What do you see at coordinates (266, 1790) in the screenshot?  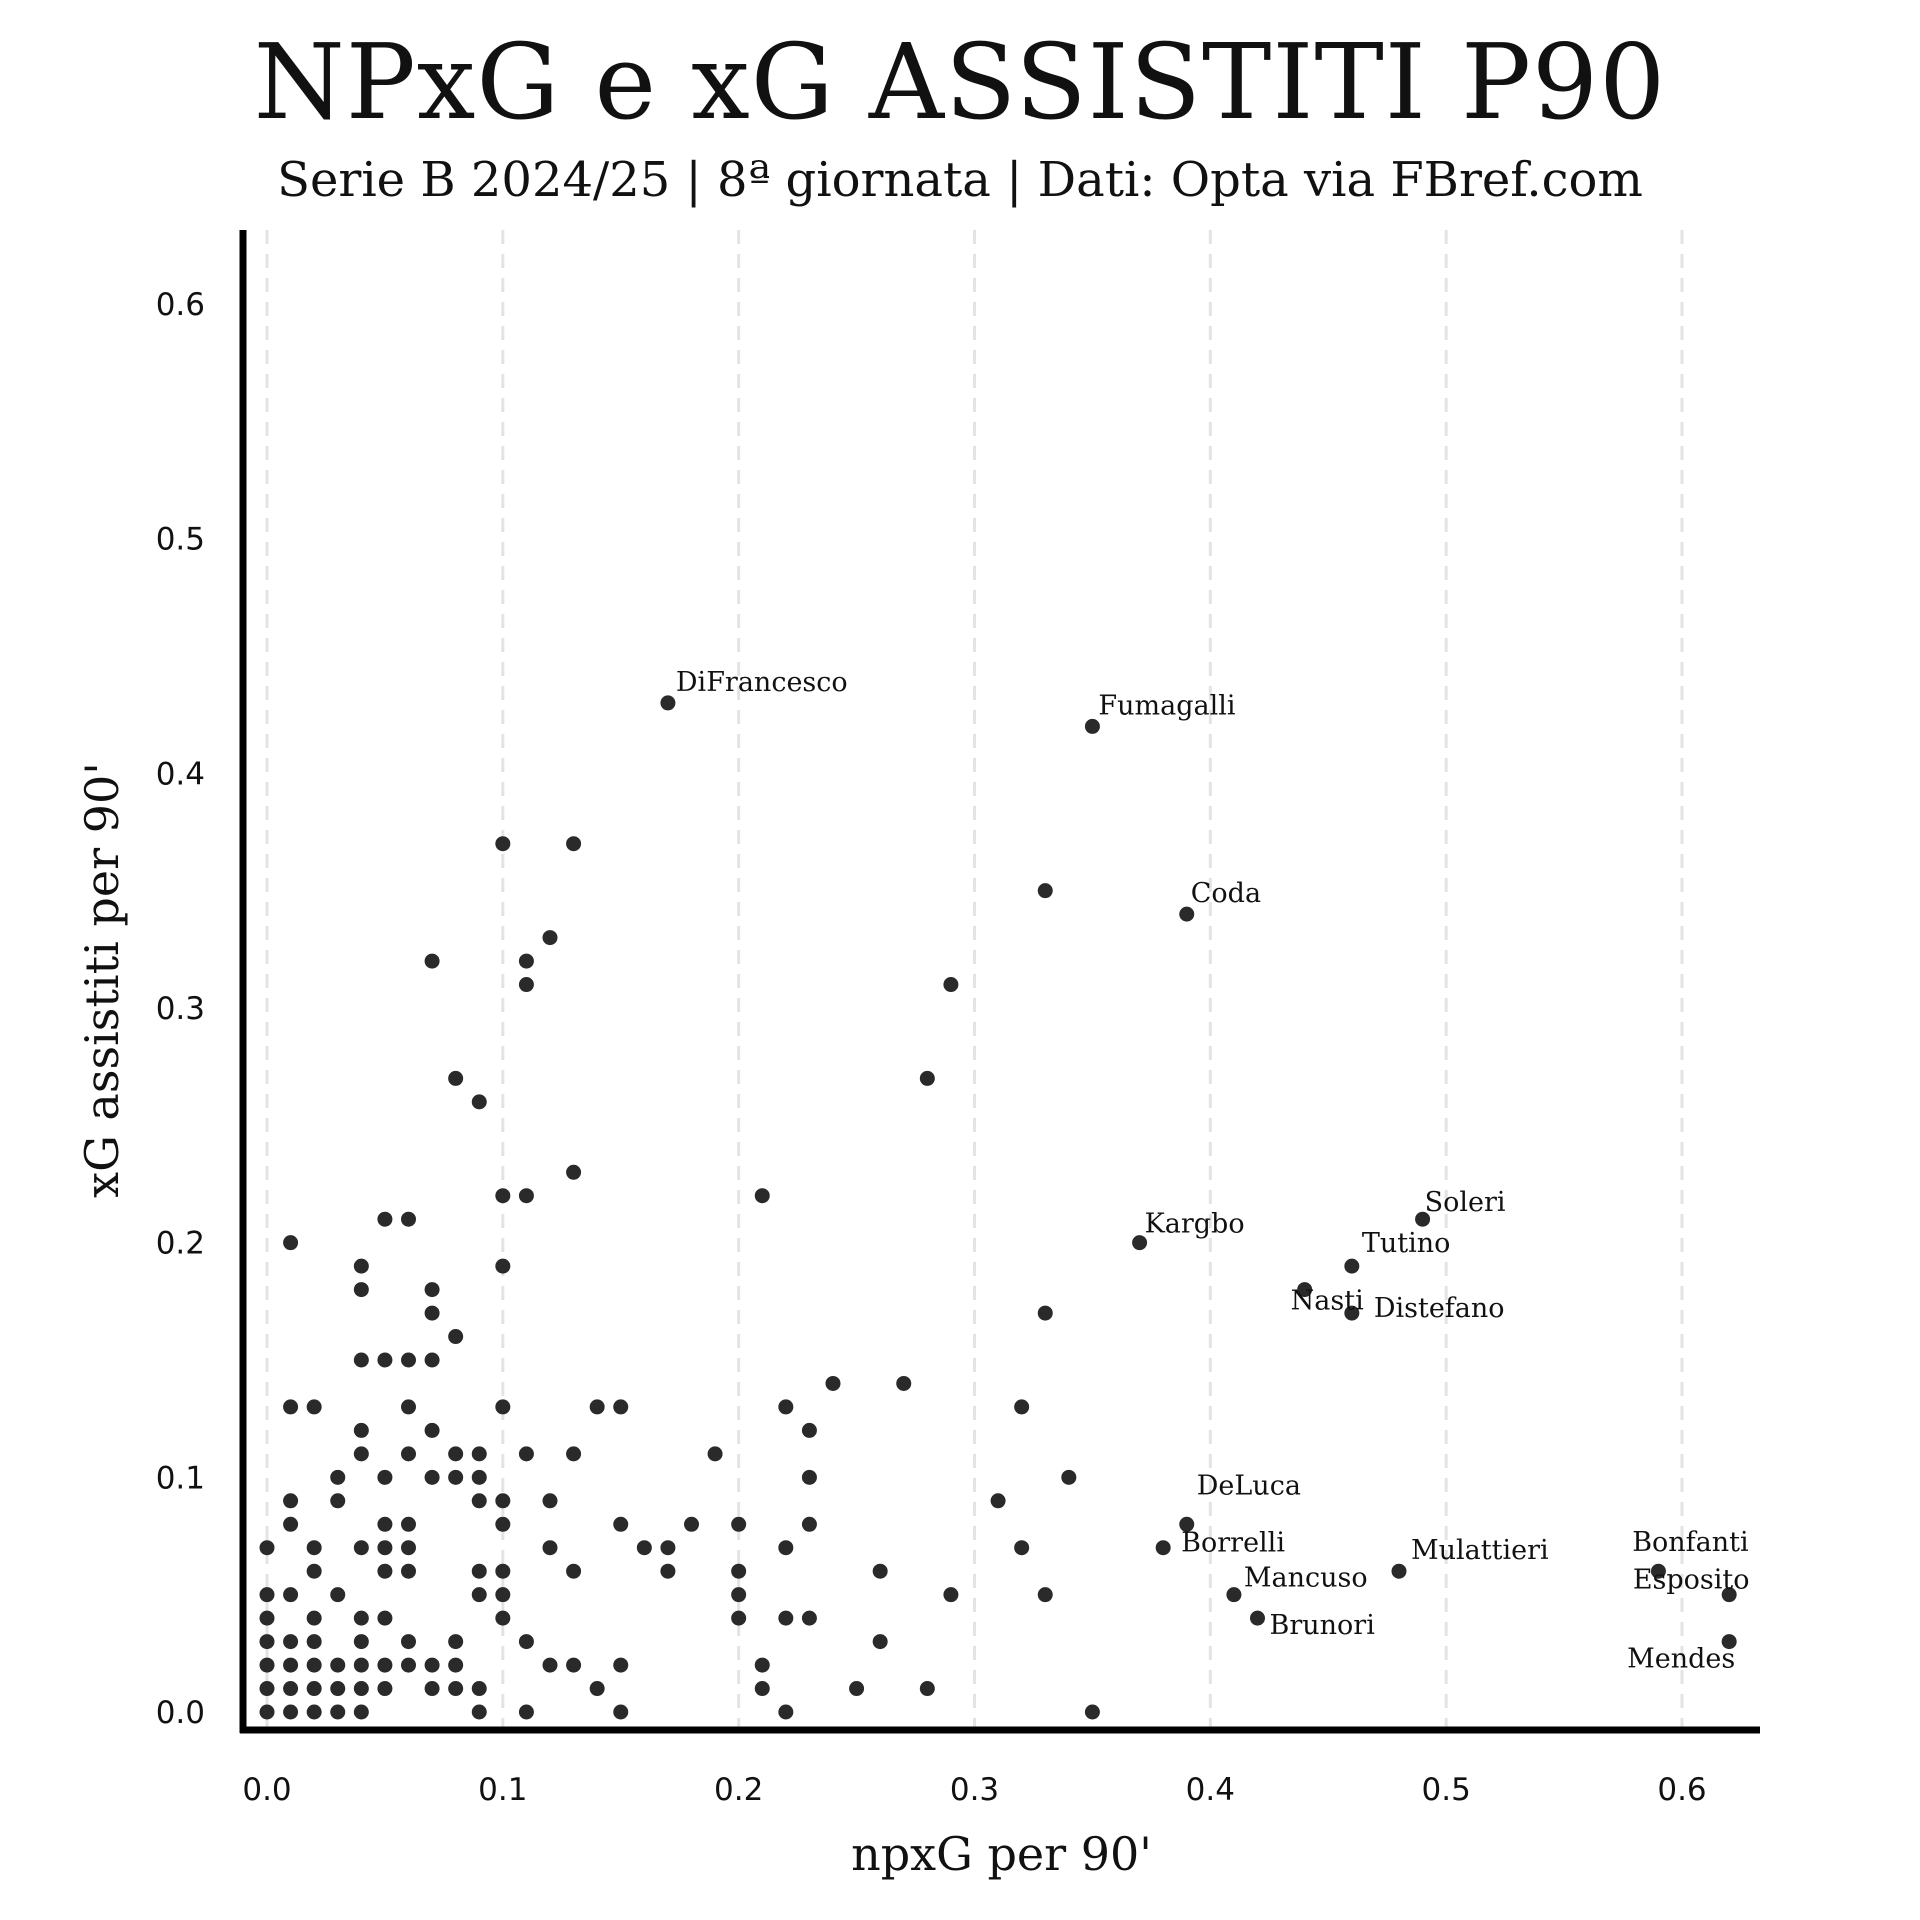 I see `x-tick-label: 0.0` at bounding box center [266, 1790].